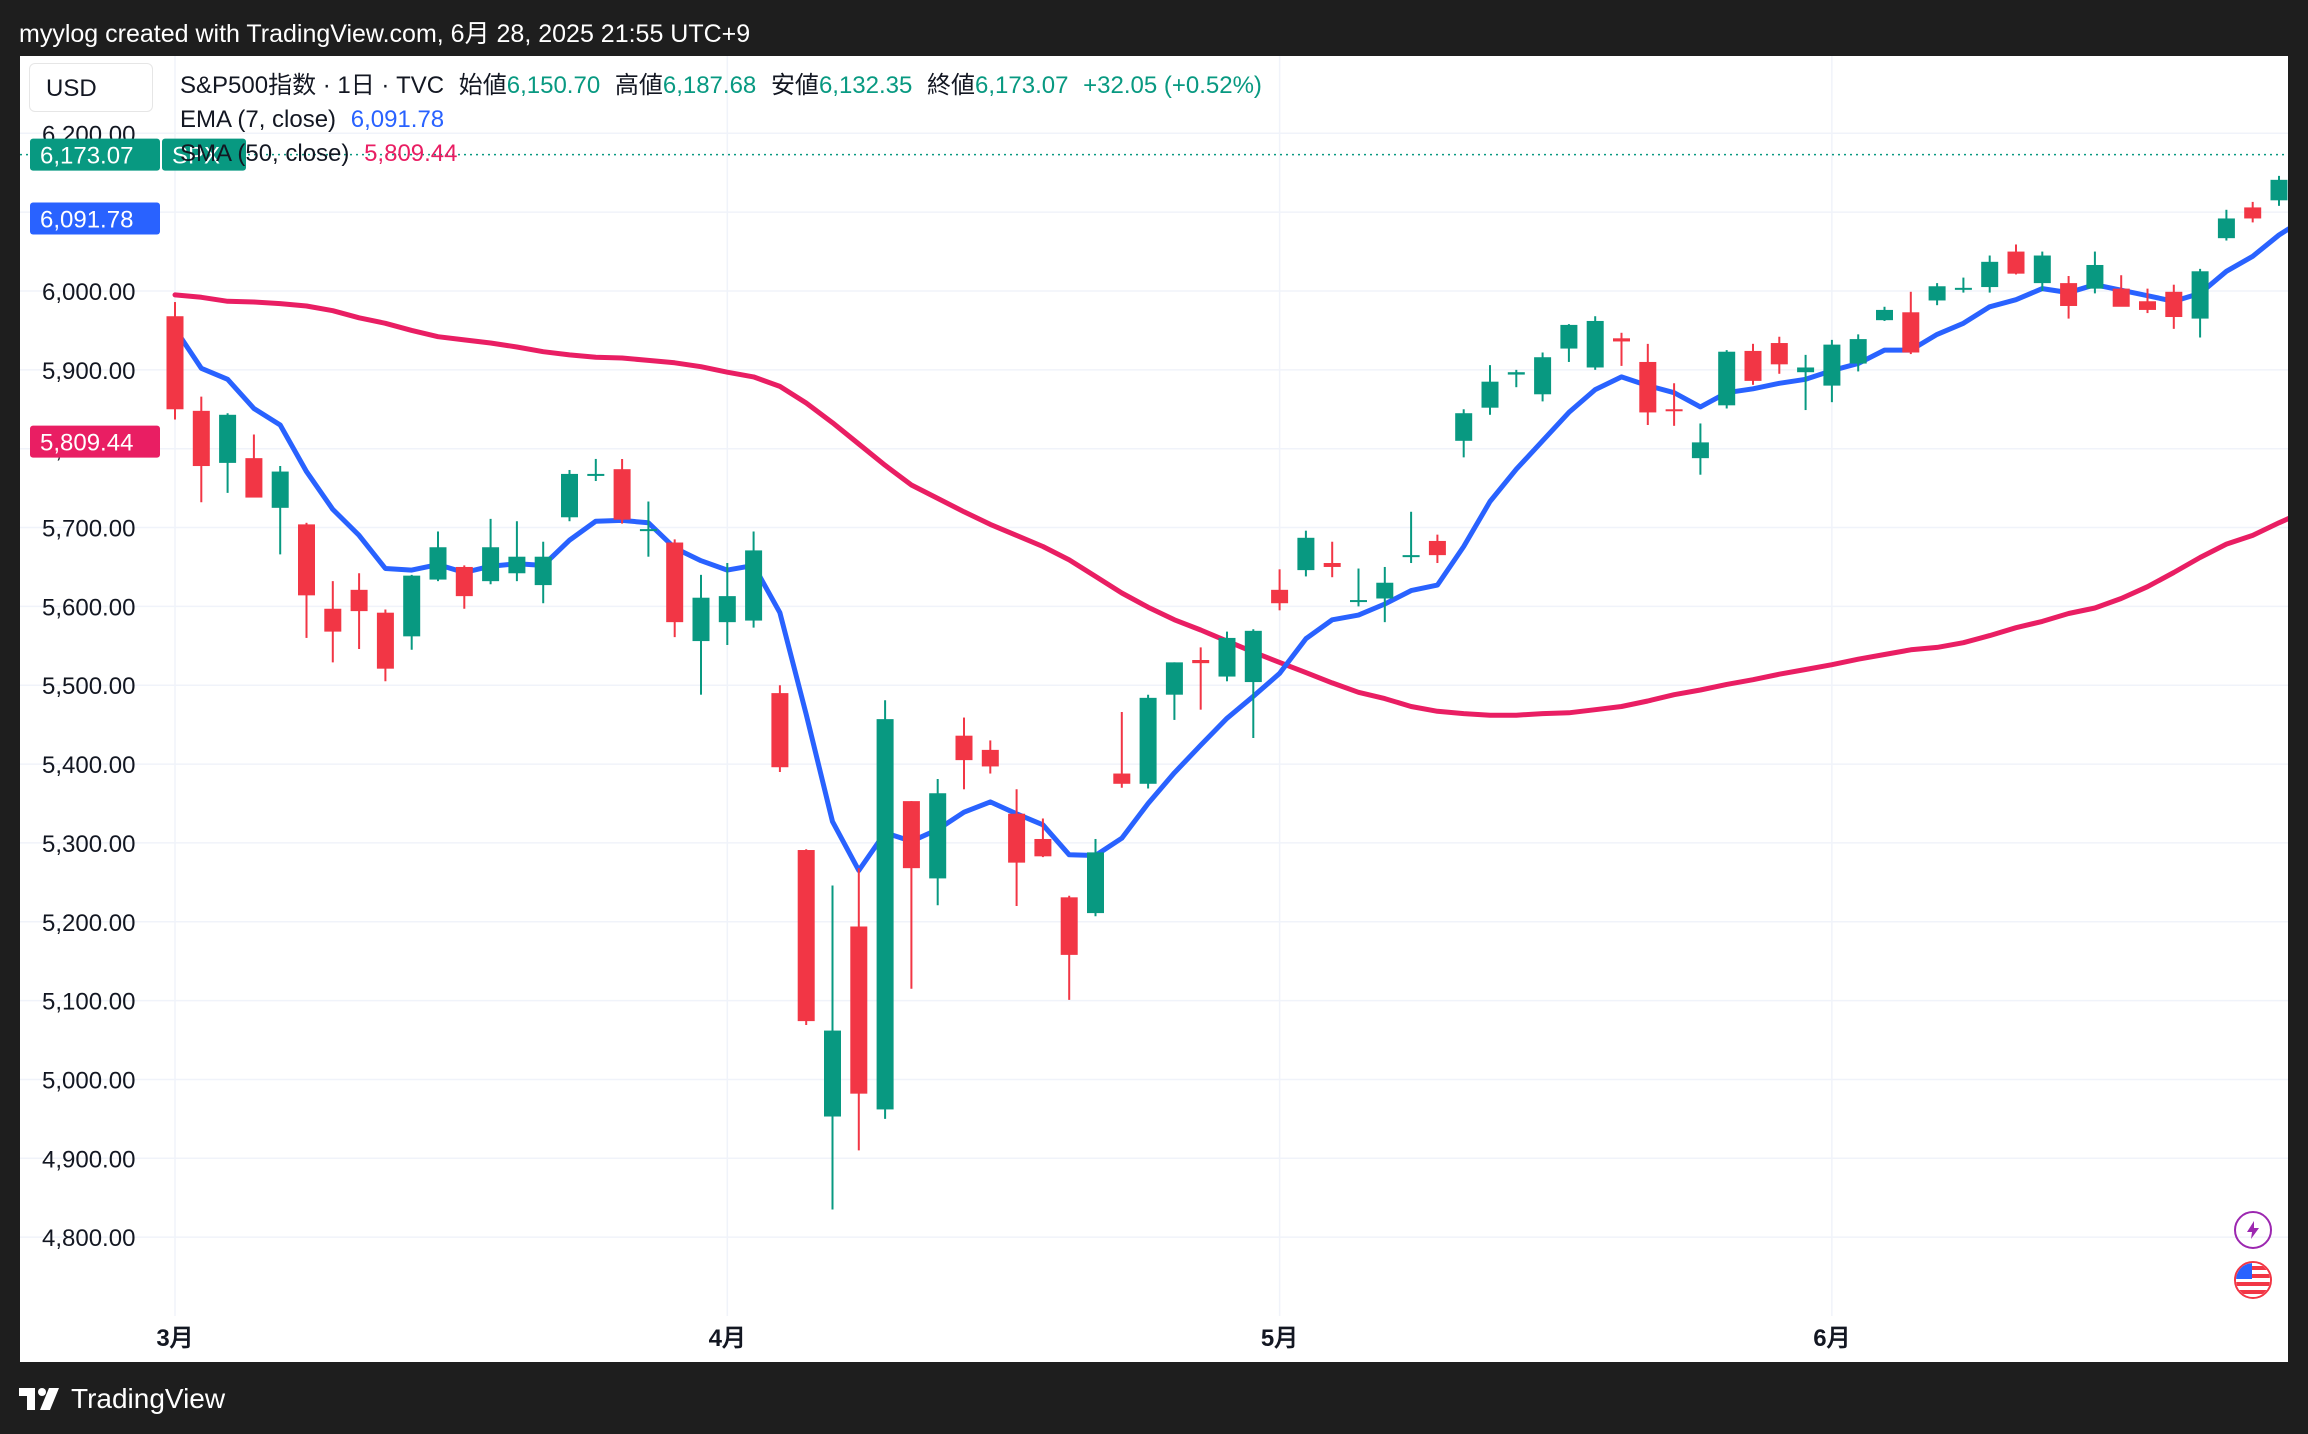 Image resolution: width=2308 pixels, height=1434 pixels. Describe the element at coordinates (1022, 85) in the screenshot. I see `close-value: 6,173.07` at that location.